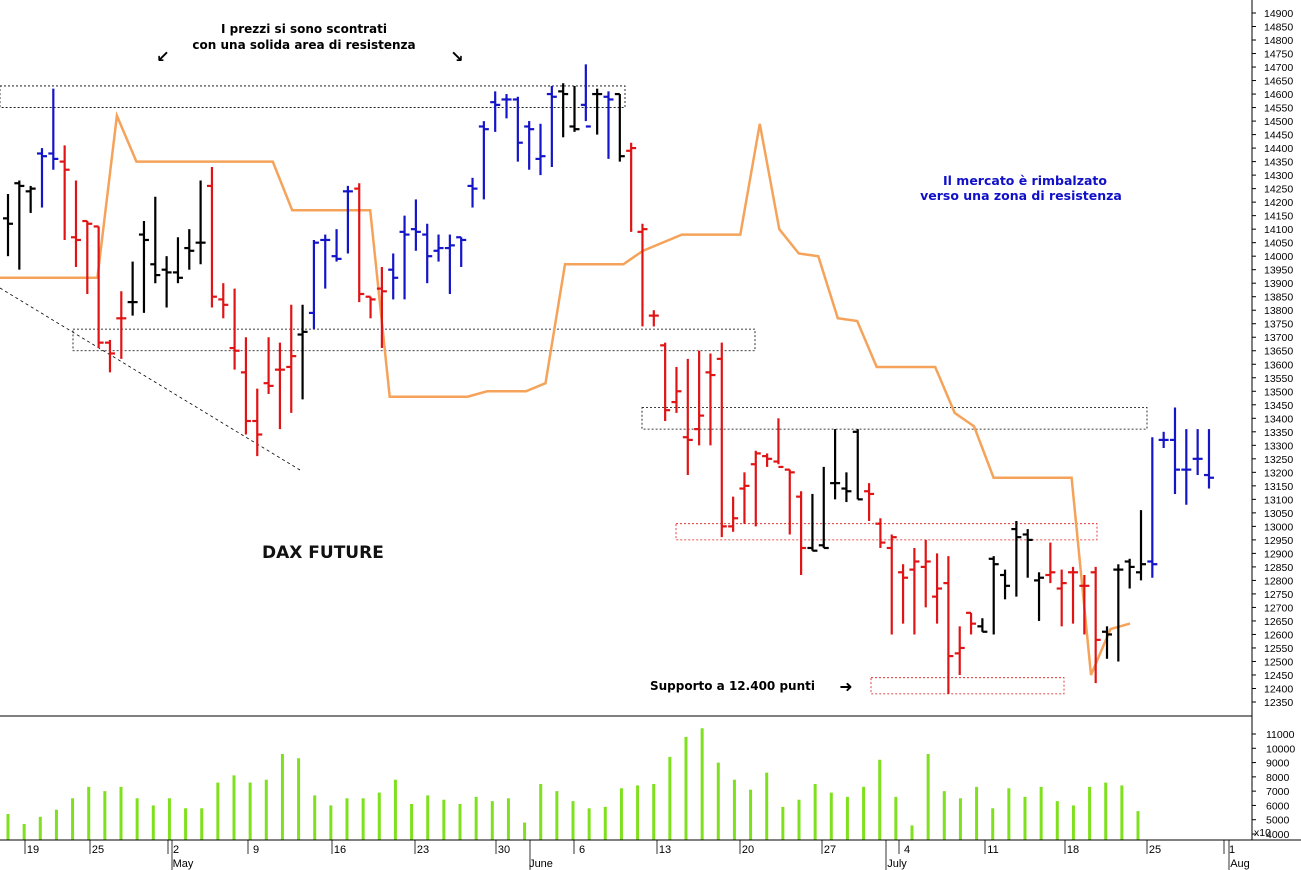  I want to click on y-tick-label: 14800, so click(1278, 41).